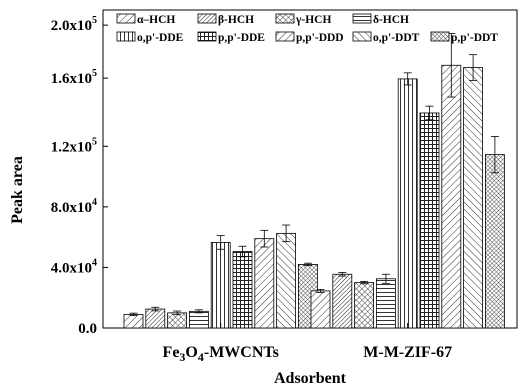 Image resolution: width=523 pixels, height=385 pixels. I want to click on y-axis-title: Peak area, so click(17, 190).